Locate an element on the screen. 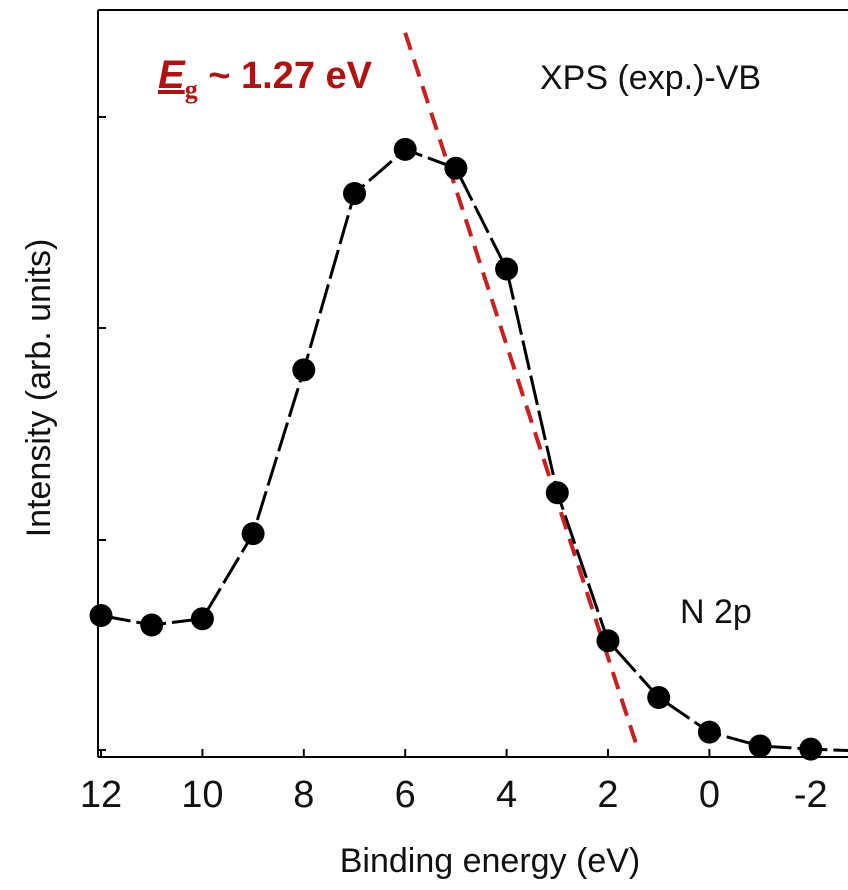 Image resolution: width=848 pixels, height=890 pixels. x-tick-label: 6 is located at coordinates (405, 795).